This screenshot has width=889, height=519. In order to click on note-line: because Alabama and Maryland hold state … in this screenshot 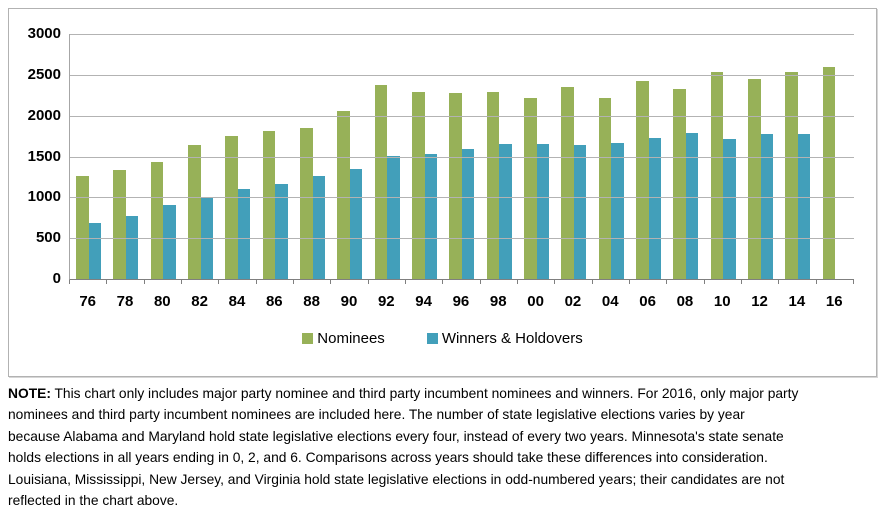, I will do `click(396, 436)`.